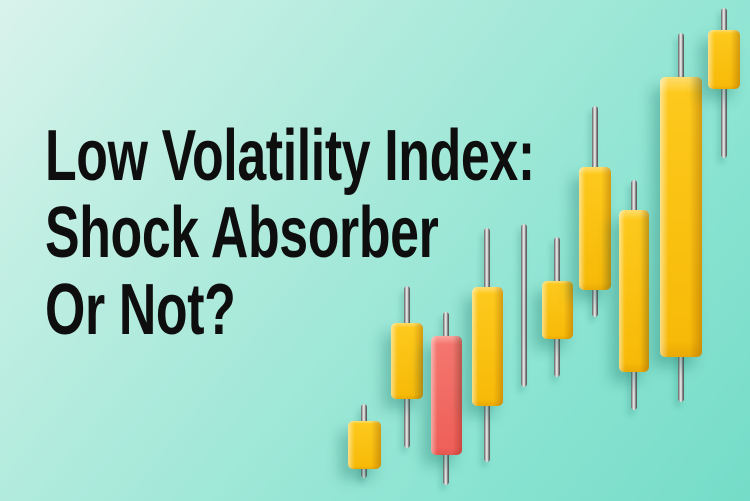 This screenshot has width=750, height=501. Describe the element at coordinates (634, 291) in the screenshot. I see `candle-8-body` at that location.